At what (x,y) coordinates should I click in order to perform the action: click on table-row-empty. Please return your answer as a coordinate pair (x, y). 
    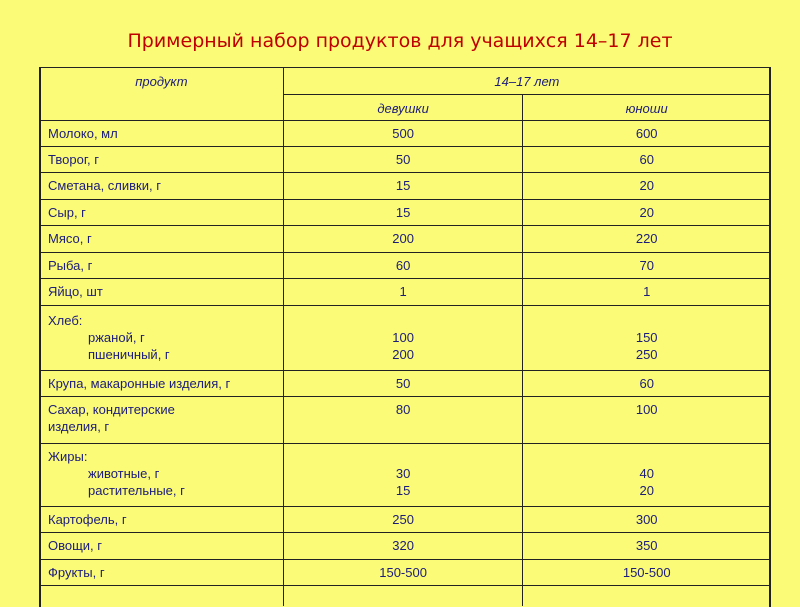
    Looking at the image, I should click on (405, 595).